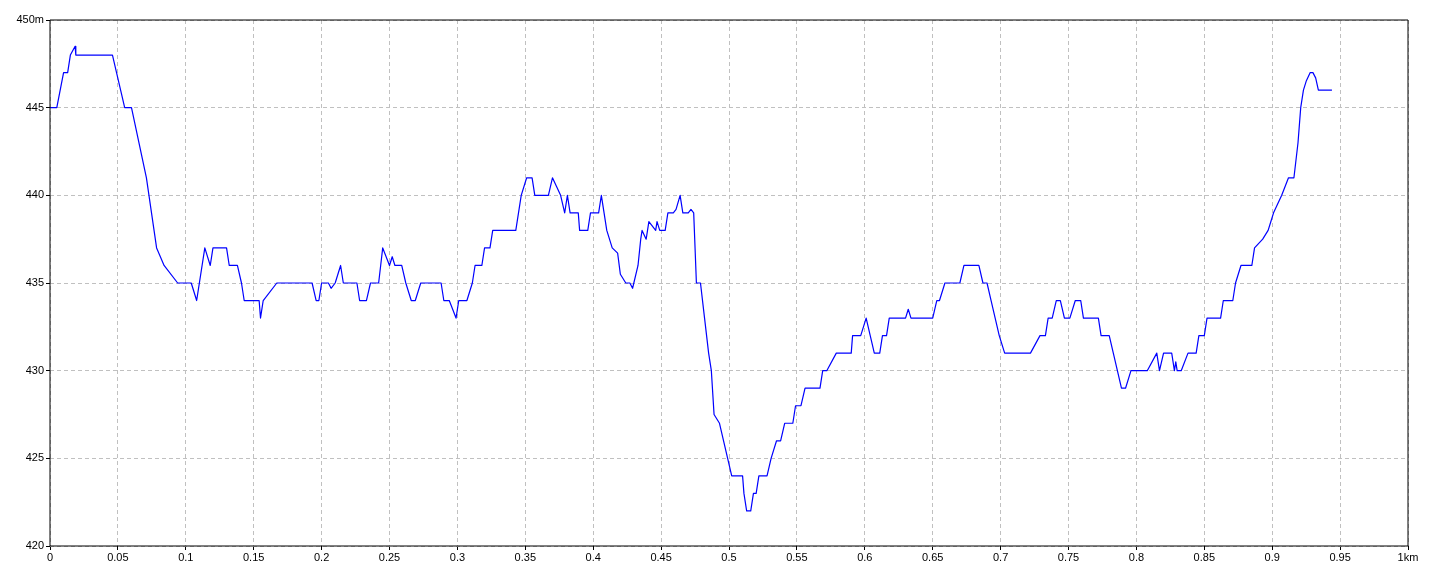  Describe the element at coordinates (1272, 556) in the screenshot. I see `x-tick-label: 0.9` at that location.